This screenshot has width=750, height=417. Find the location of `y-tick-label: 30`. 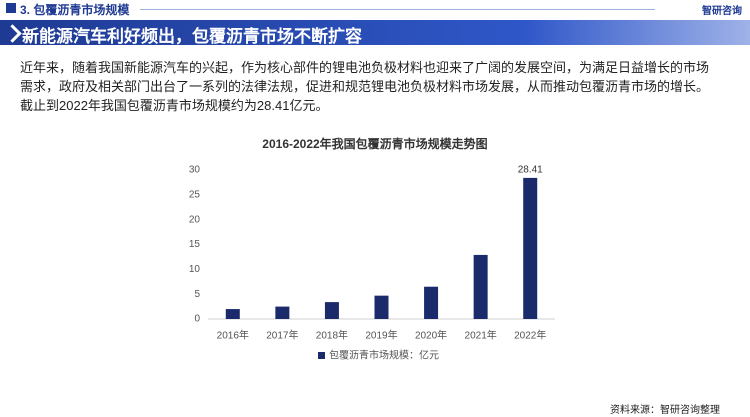

y-tick-label: 30 is located at coordinates (195, 170).